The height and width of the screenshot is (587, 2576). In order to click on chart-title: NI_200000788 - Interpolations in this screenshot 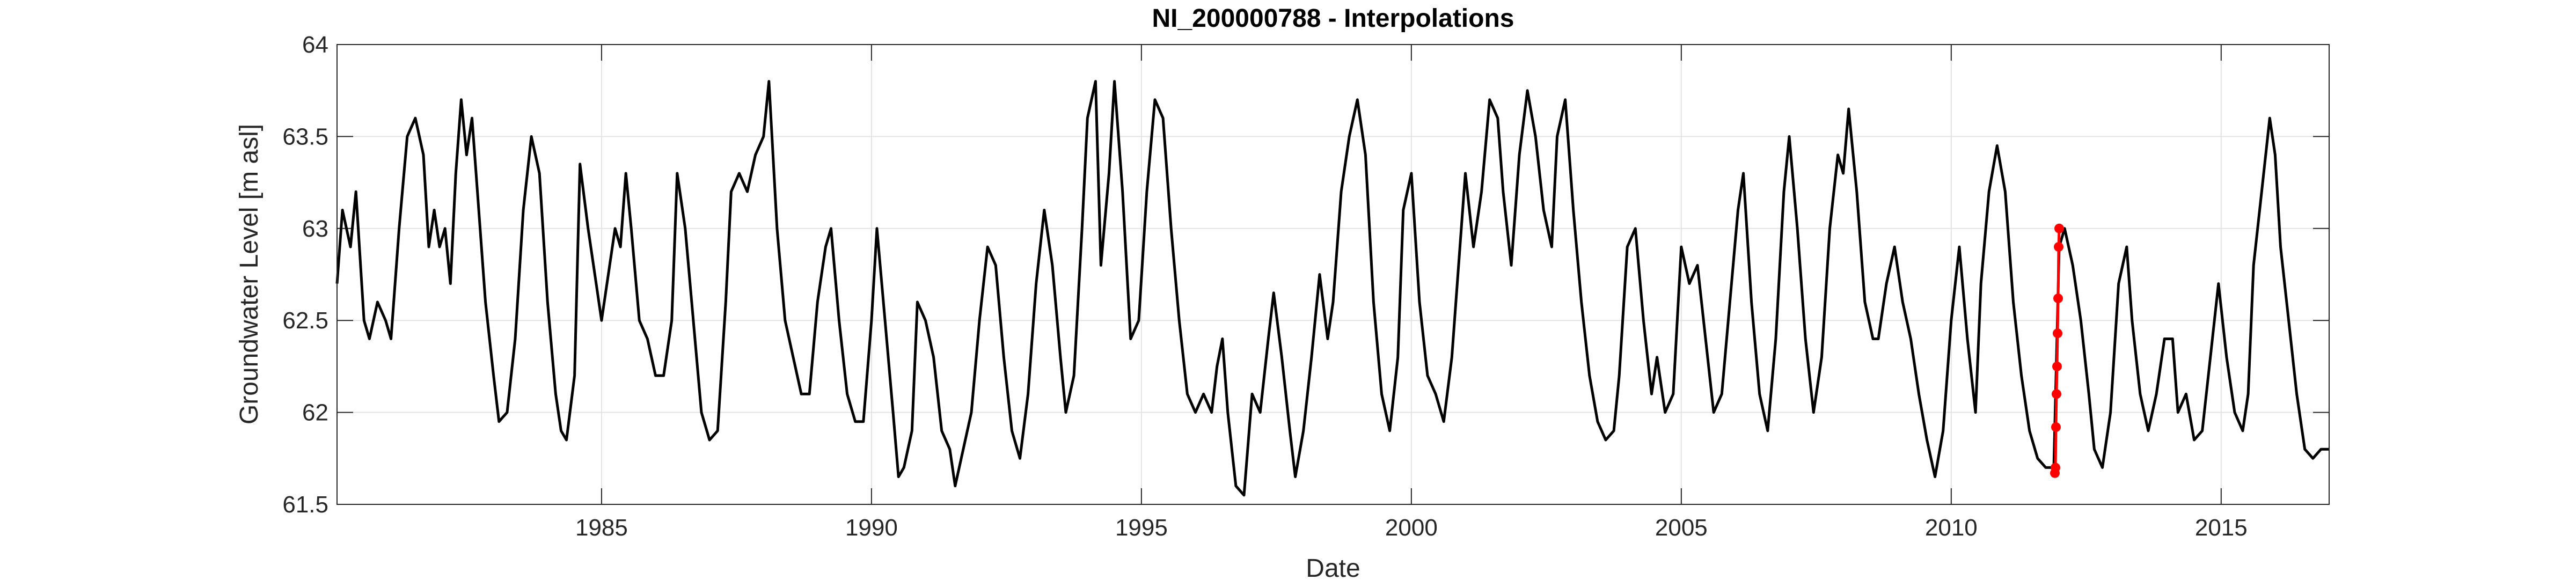, I will do `click(1333, 18)`.